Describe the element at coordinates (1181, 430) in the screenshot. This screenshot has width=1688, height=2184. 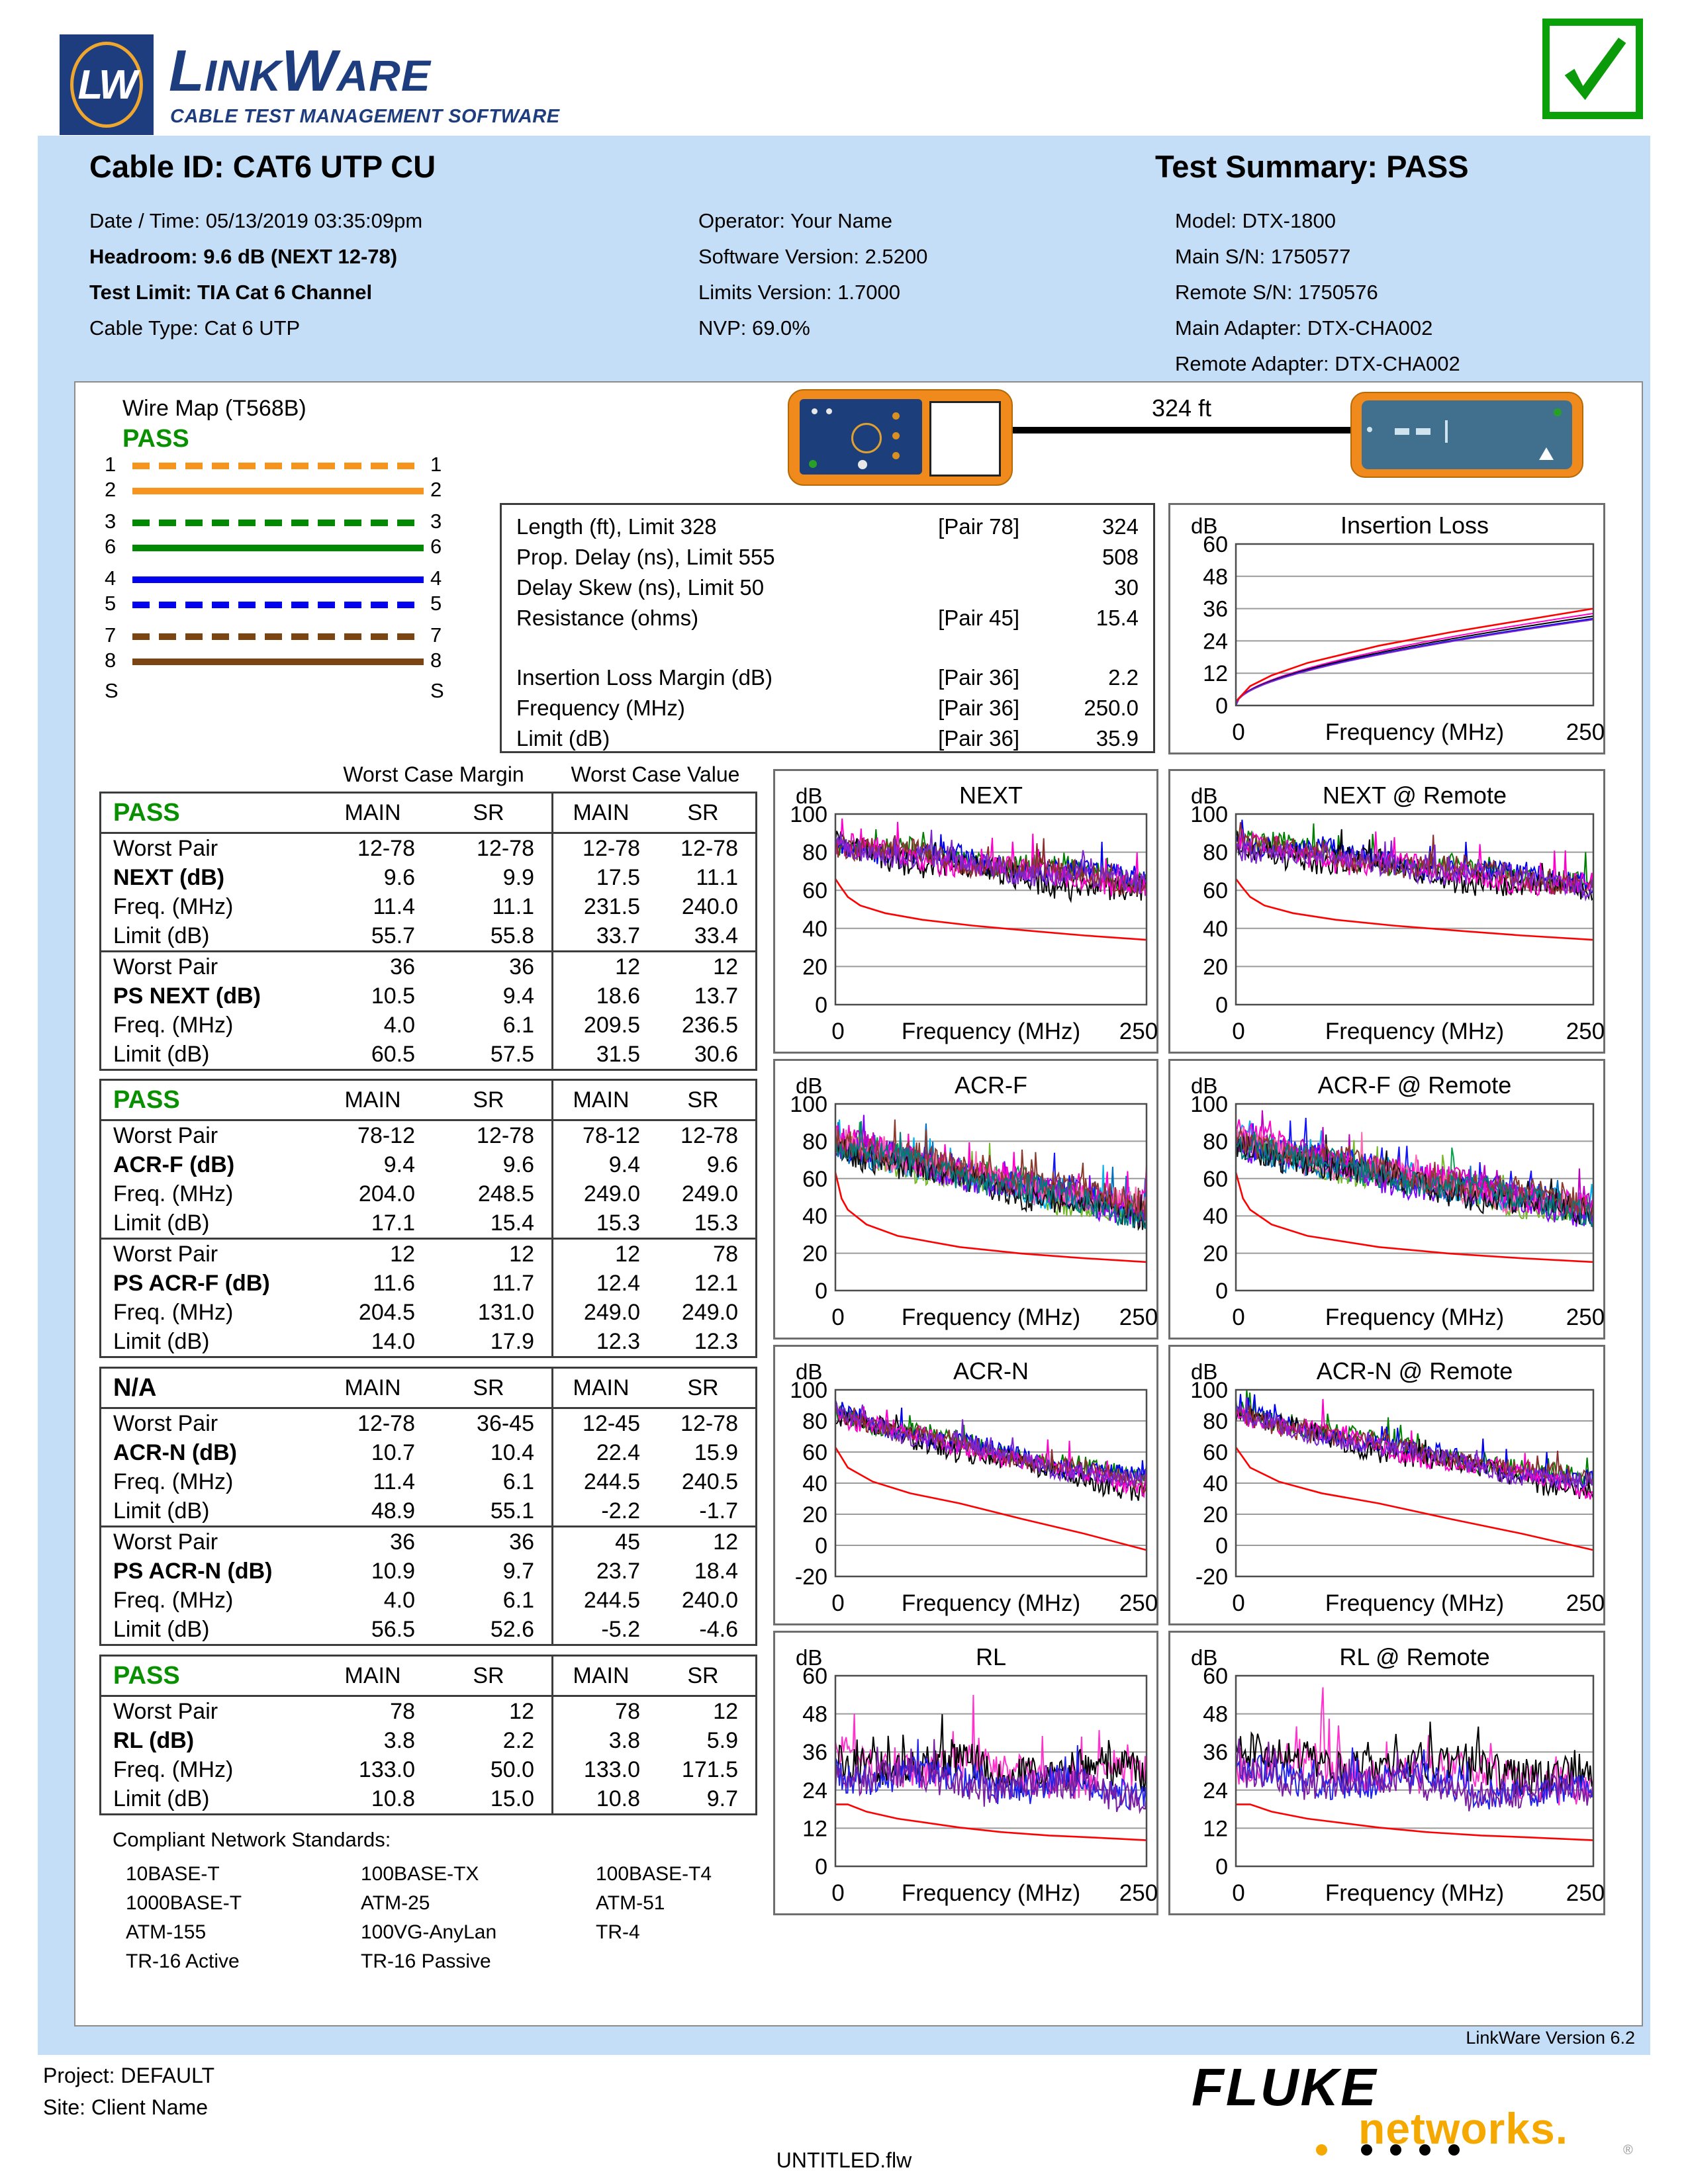
I see `cable-link-line` at that location.